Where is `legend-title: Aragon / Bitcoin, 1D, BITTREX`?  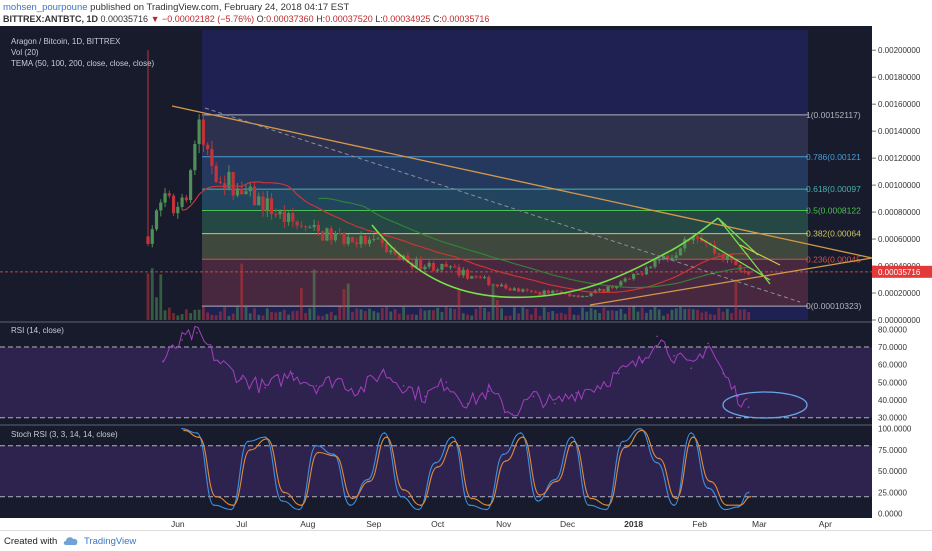 legend-title: Aragon / Bitcoin, 1D, BITTREX is located at coordinates (66, 41).